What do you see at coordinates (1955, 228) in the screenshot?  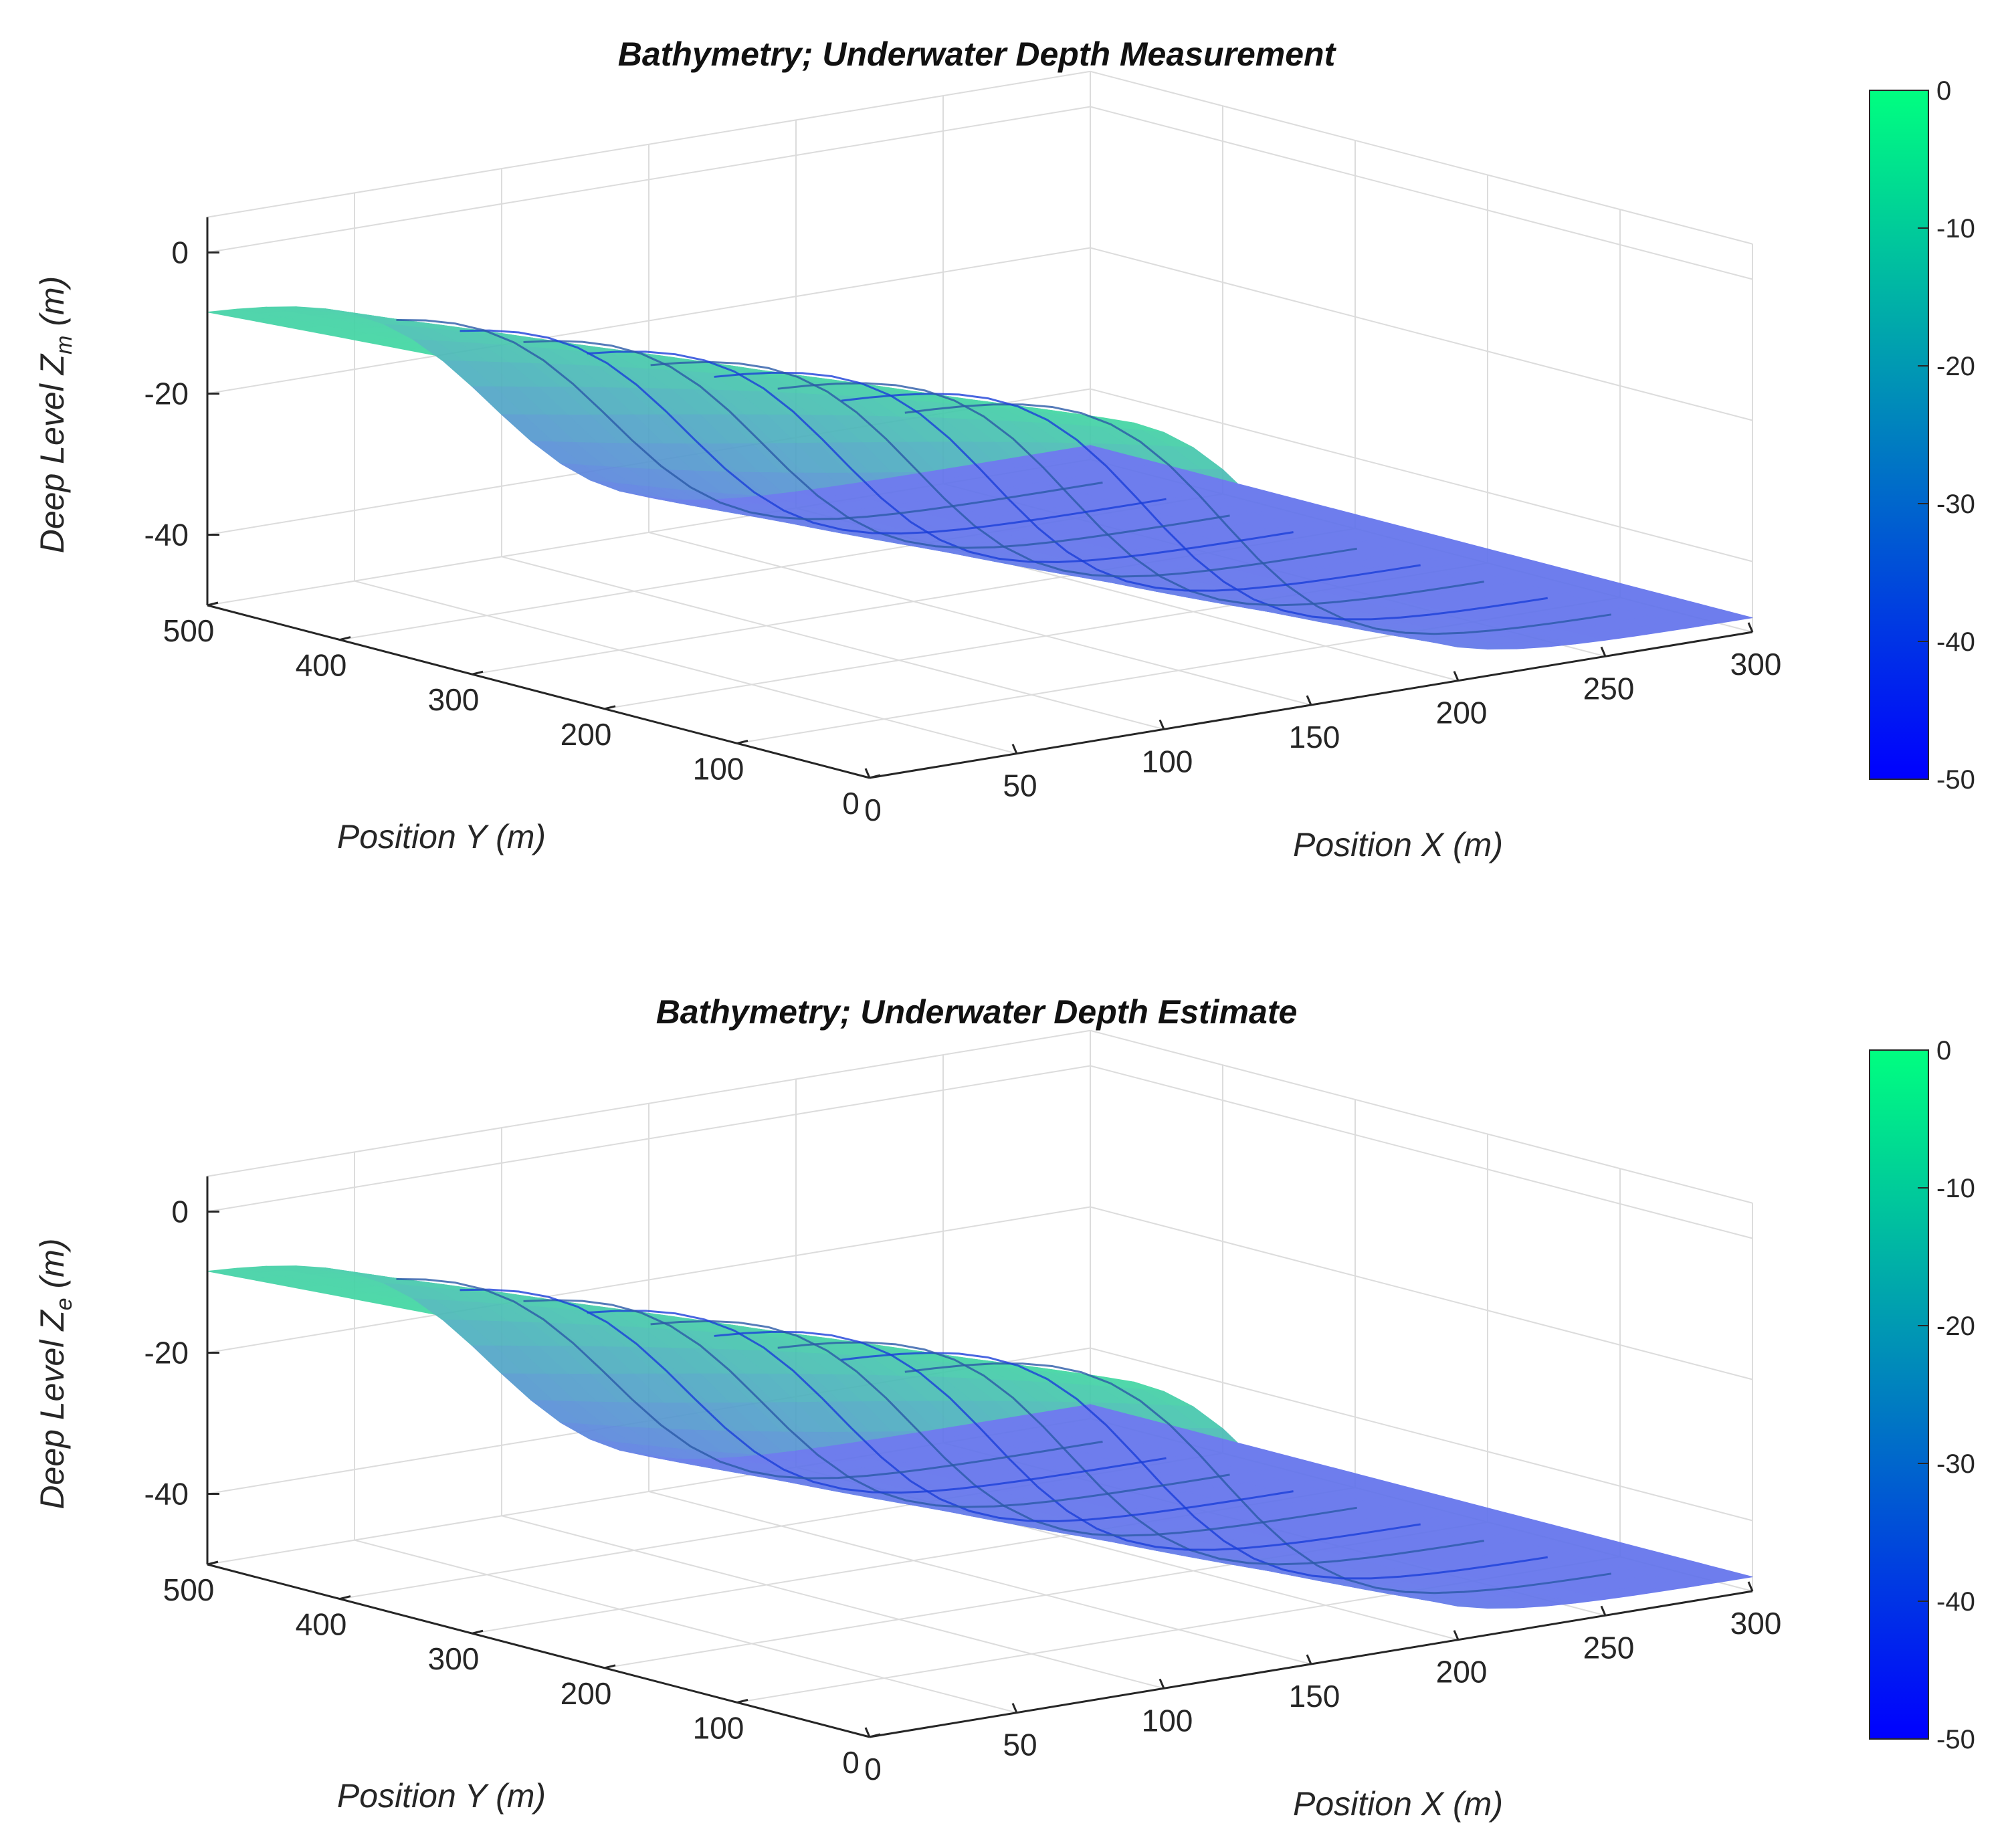 I see `colorbar-tick-label: -10` at bounding box center [1955, 228].